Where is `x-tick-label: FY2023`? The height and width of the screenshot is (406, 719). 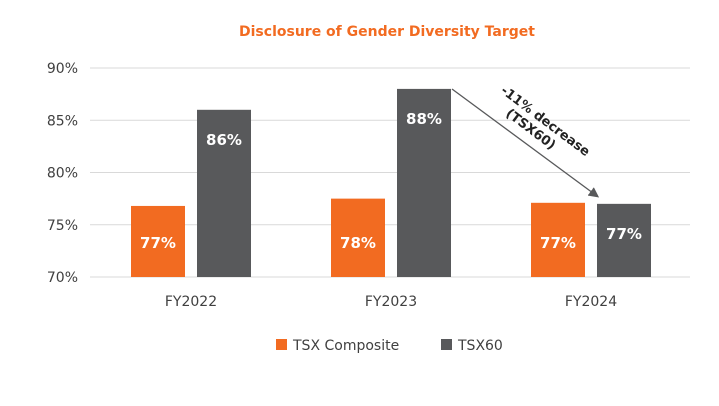
x-tick-label: FY2023 is located at coordinates (391, 302).